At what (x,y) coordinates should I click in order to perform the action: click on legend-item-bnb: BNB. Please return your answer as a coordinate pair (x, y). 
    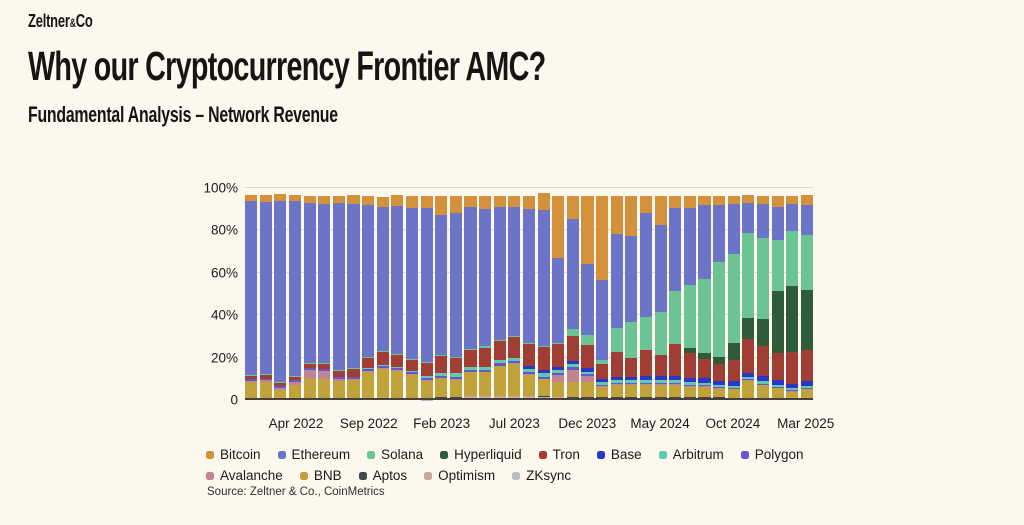
    Looking at the image, I should click on (320, 475).